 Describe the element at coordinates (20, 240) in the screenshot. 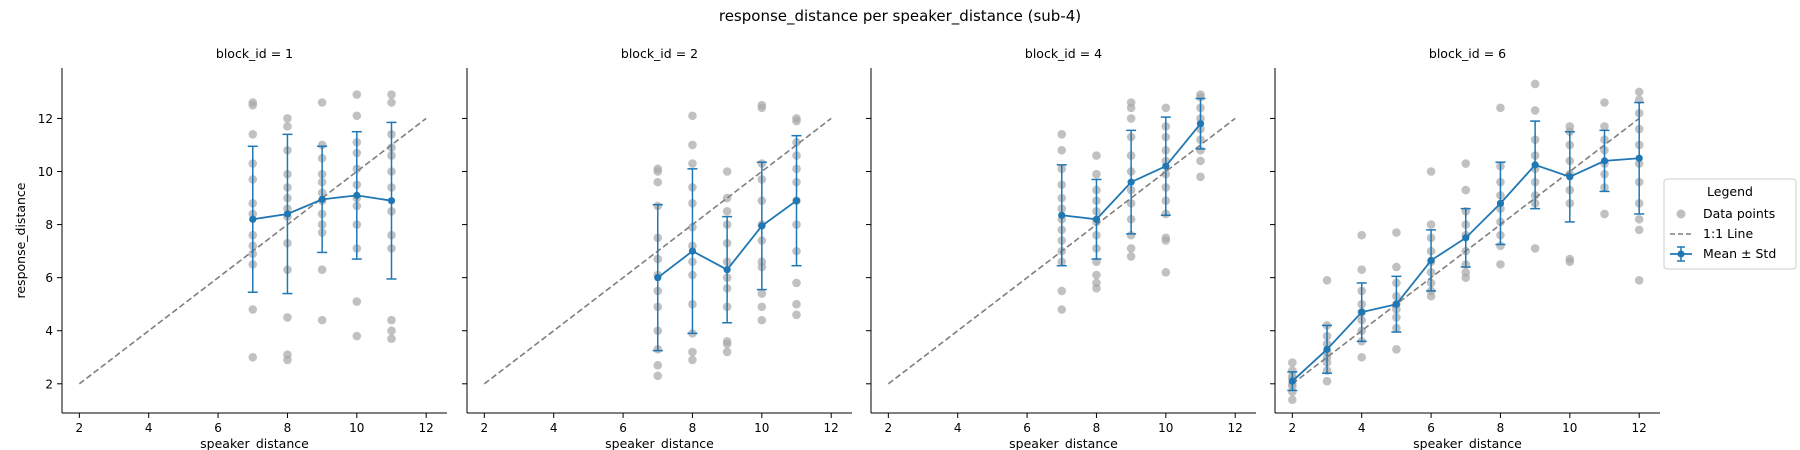

I see `y-axis-label: response_distance` at that location.